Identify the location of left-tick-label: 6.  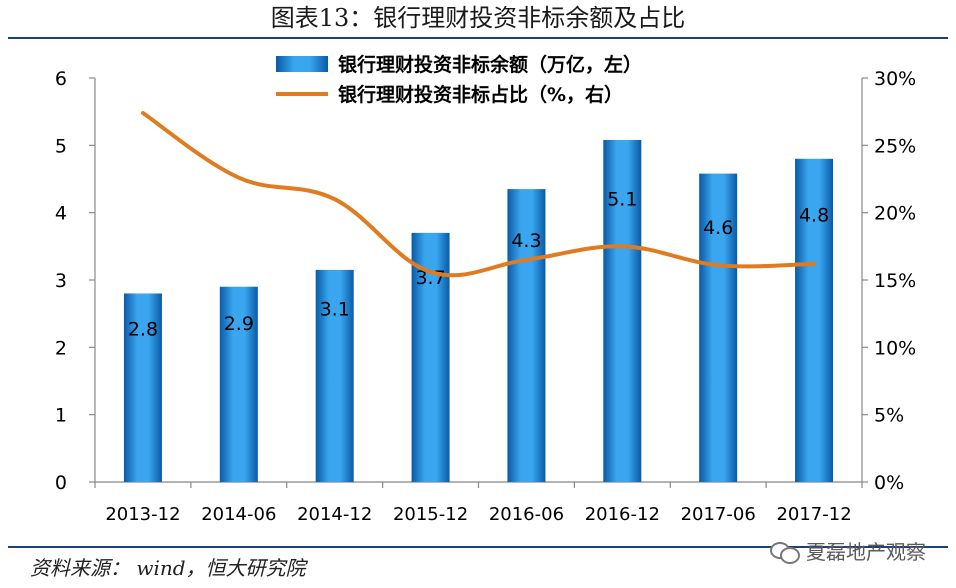
(61, 79).